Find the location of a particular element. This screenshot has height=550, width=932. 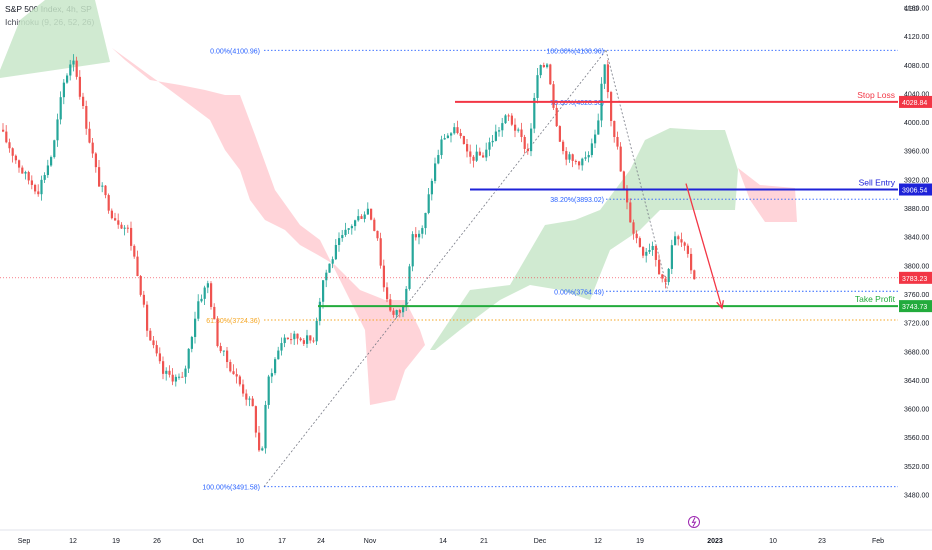

x-tick-label: 10 is located at coordinates (773, 541).